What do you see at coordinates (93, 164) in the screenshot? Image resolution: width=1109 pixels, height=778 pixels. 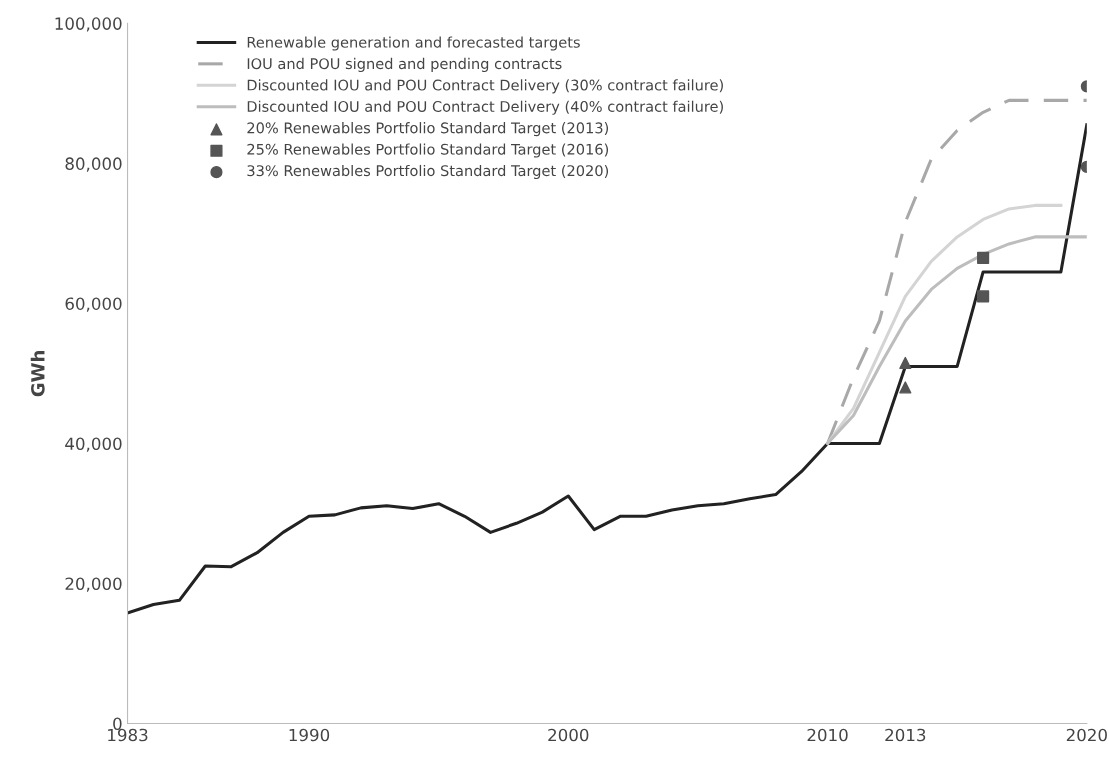 I see `y-tick-label: 80,000` at bounding box center [93, 164].